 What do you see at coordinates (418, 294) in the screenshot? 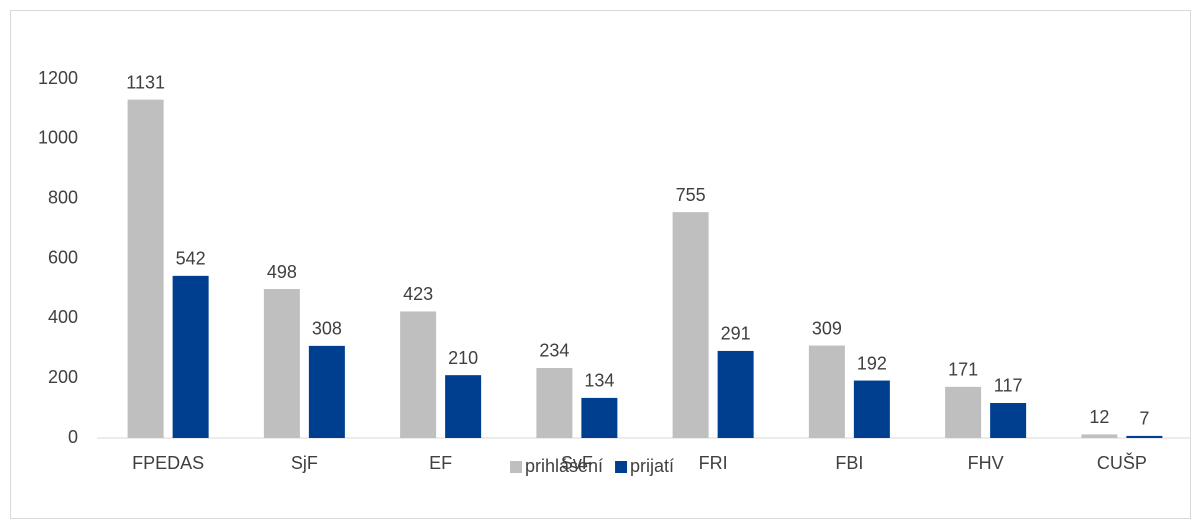
I see `data-label: 423` at bounding box center [418, 294].